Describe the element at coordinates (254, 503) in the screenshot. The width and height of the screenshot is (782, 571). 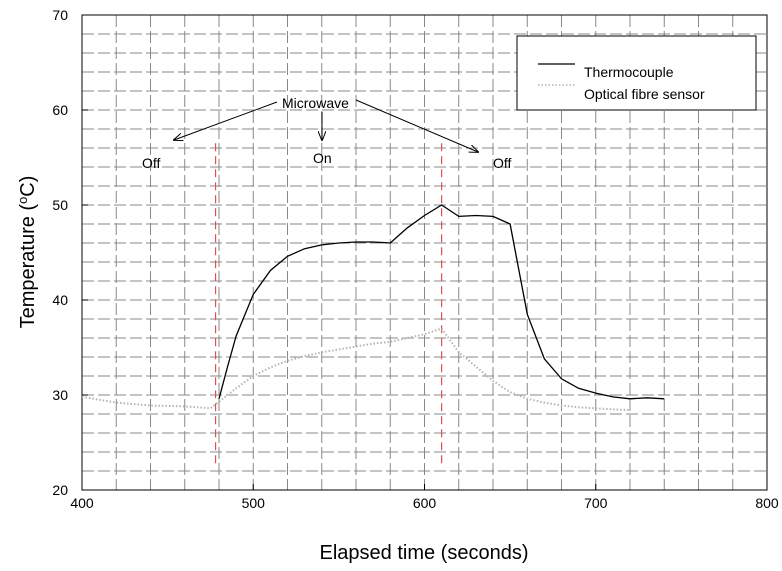
I see `x-tick-label: 500` at that location.